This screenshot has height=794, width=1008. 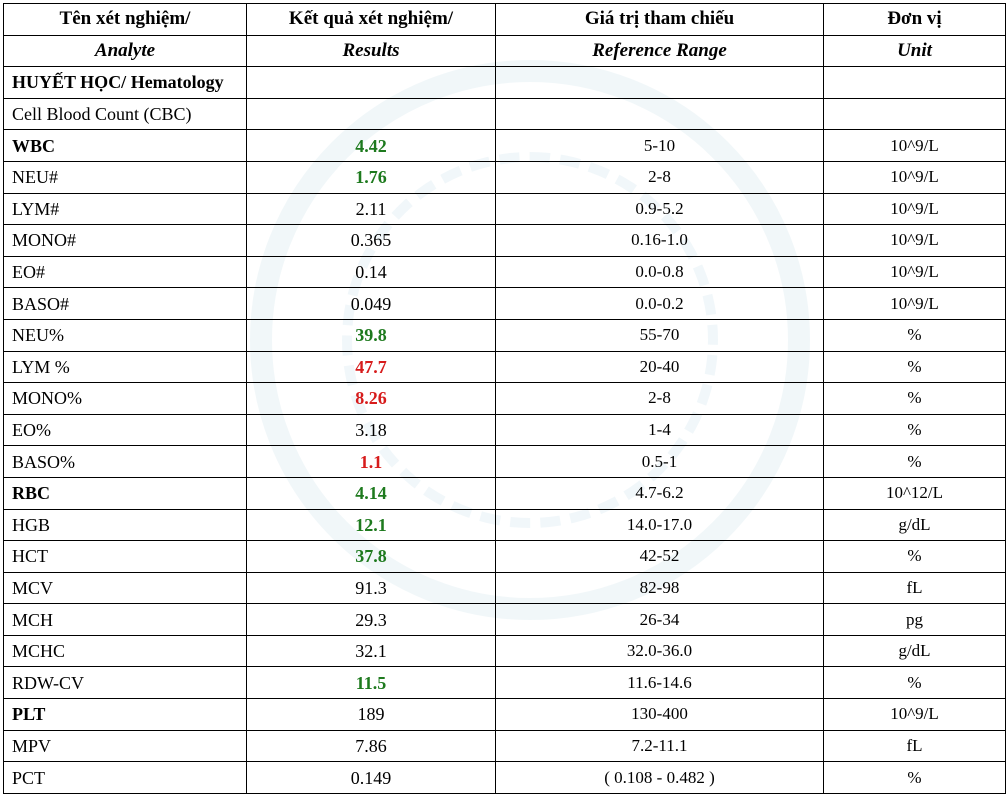 I want to click on table-row: MPV 7.86 7.2-11.1 fL, so click(x=504, y=746).